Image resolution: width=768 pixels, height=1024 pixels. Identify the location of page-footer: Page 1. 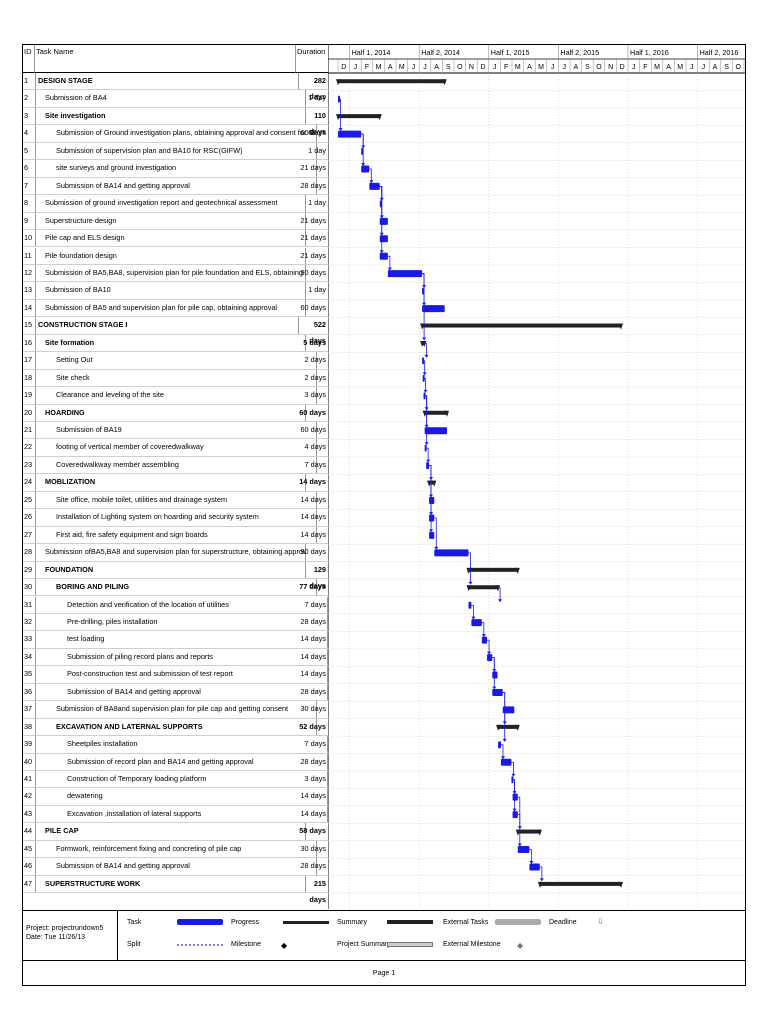
(384, 973).